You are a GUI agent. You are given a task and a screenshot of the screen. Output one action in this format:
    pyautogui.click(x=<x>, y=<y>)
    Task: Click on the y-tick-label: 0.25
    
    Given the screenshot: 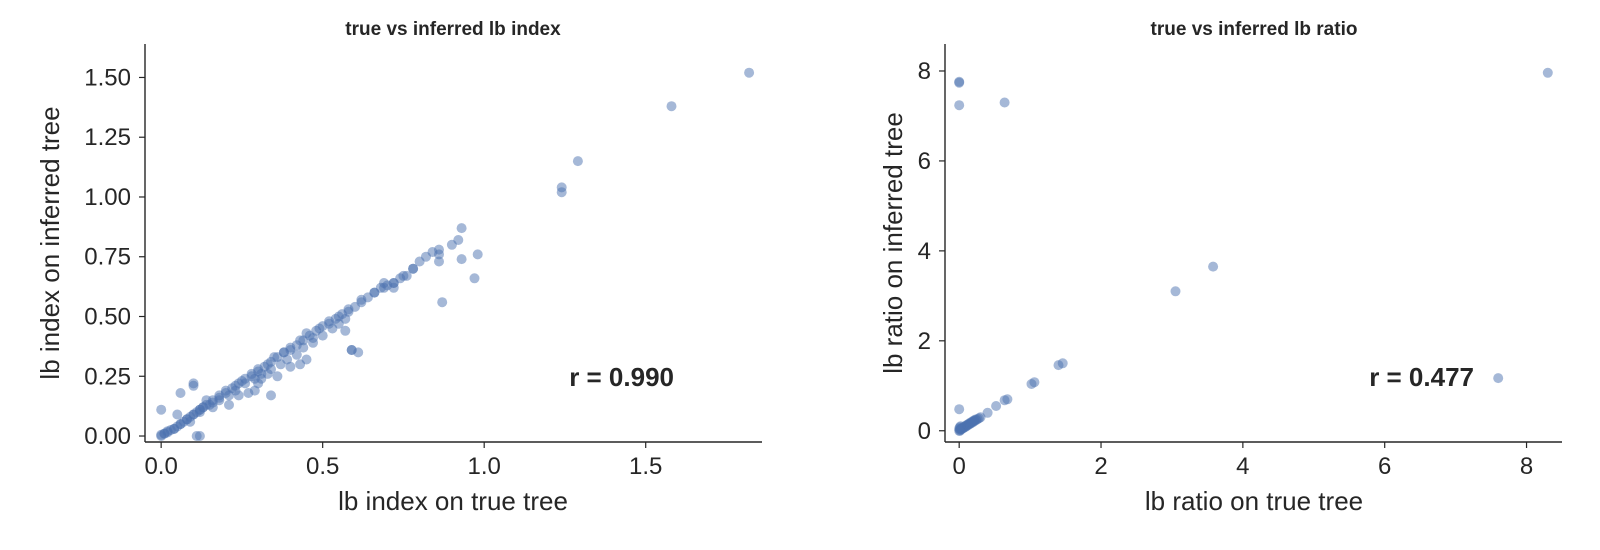 What is the action you would take?
    pyautogui.click(x=107, y=376)
    